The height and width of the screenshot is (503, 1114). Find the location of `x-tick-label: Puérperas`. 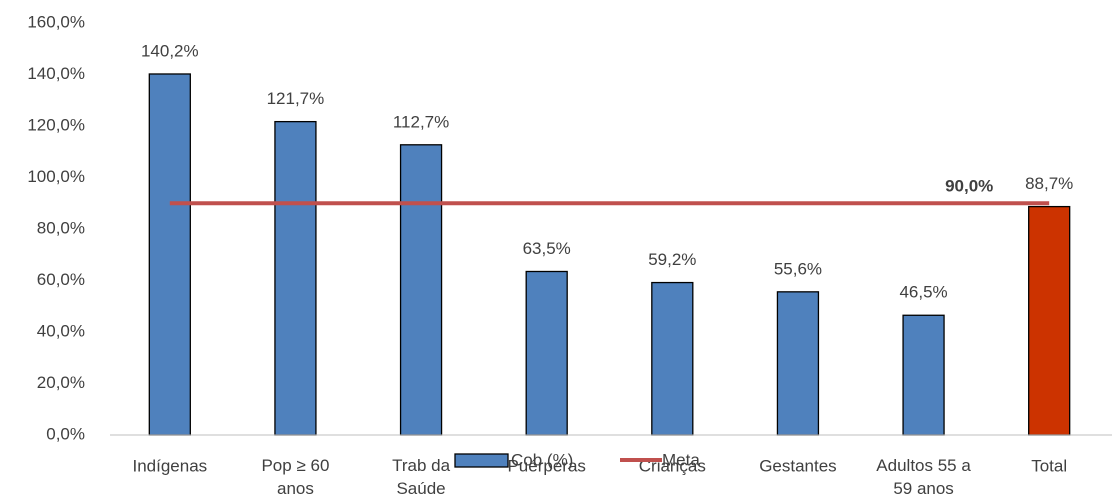

x-tick-label: Puérperas is located at coordinates (546, 465).